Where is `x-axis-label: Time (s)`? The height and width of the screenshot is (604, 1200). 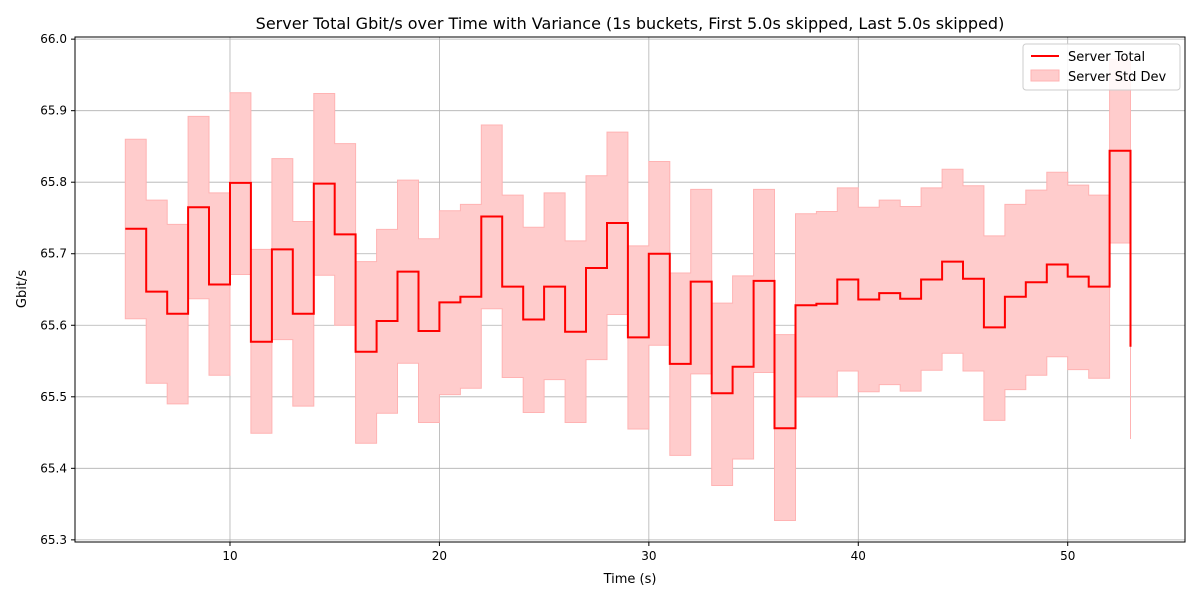 x-axis-label: Time (s) is located at coordinates (630, 579).